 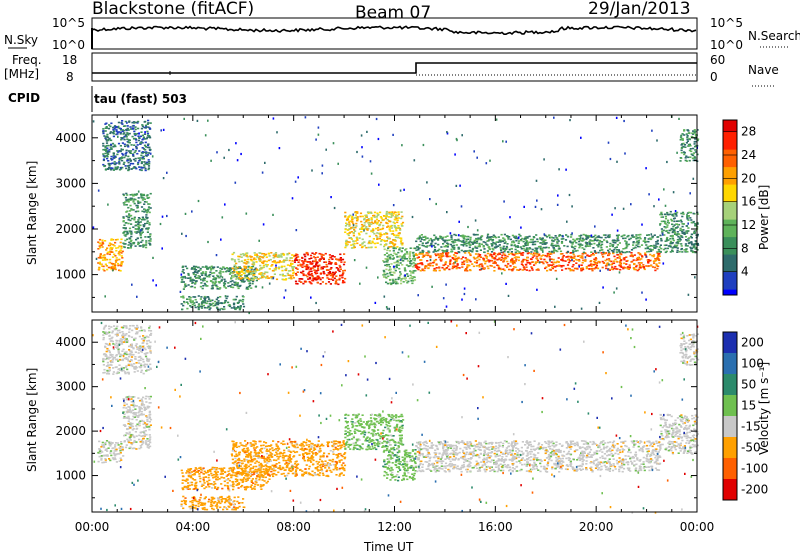 I want to click on nave-tick-bottom: 0, so click(x=714, y=77).